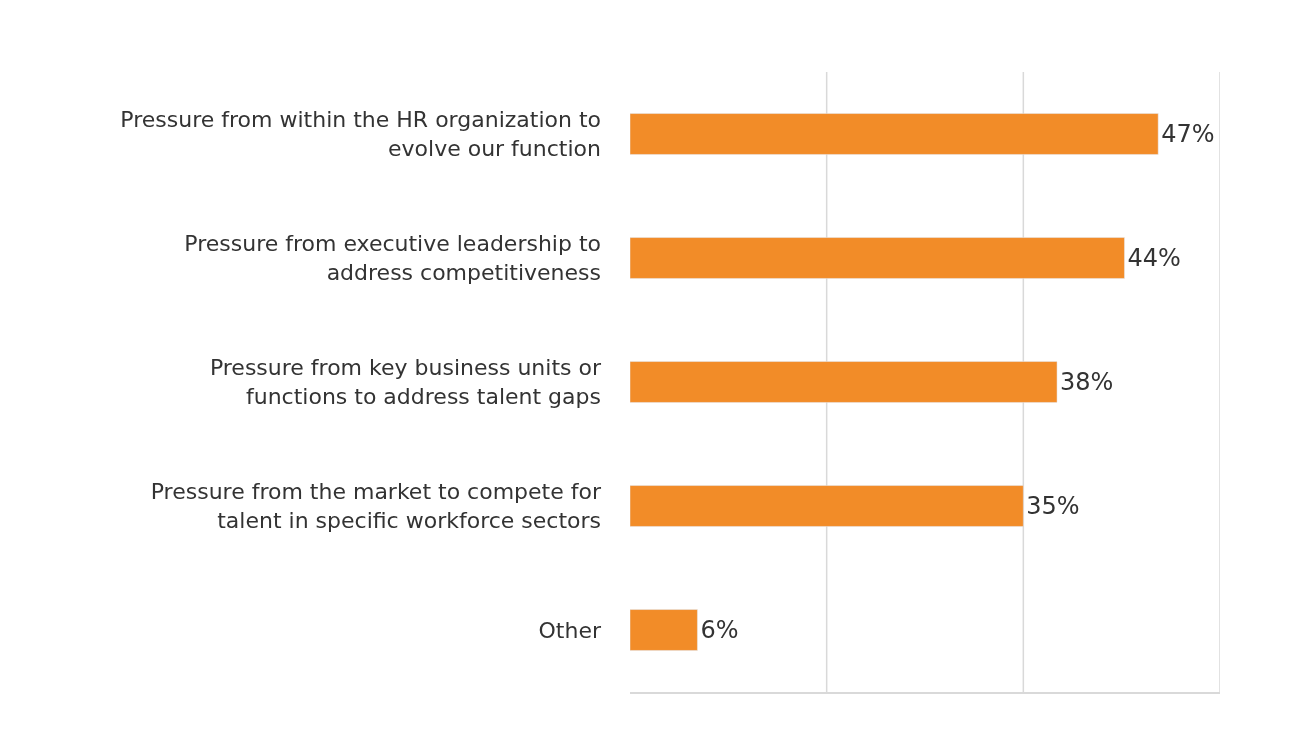 Image resolution: width=1306 pixels, height=754 pixels. What do you see at coordinates (719, 630) in the screenshot?
I see `data-label: 6%` at bounding box center [719, 630].